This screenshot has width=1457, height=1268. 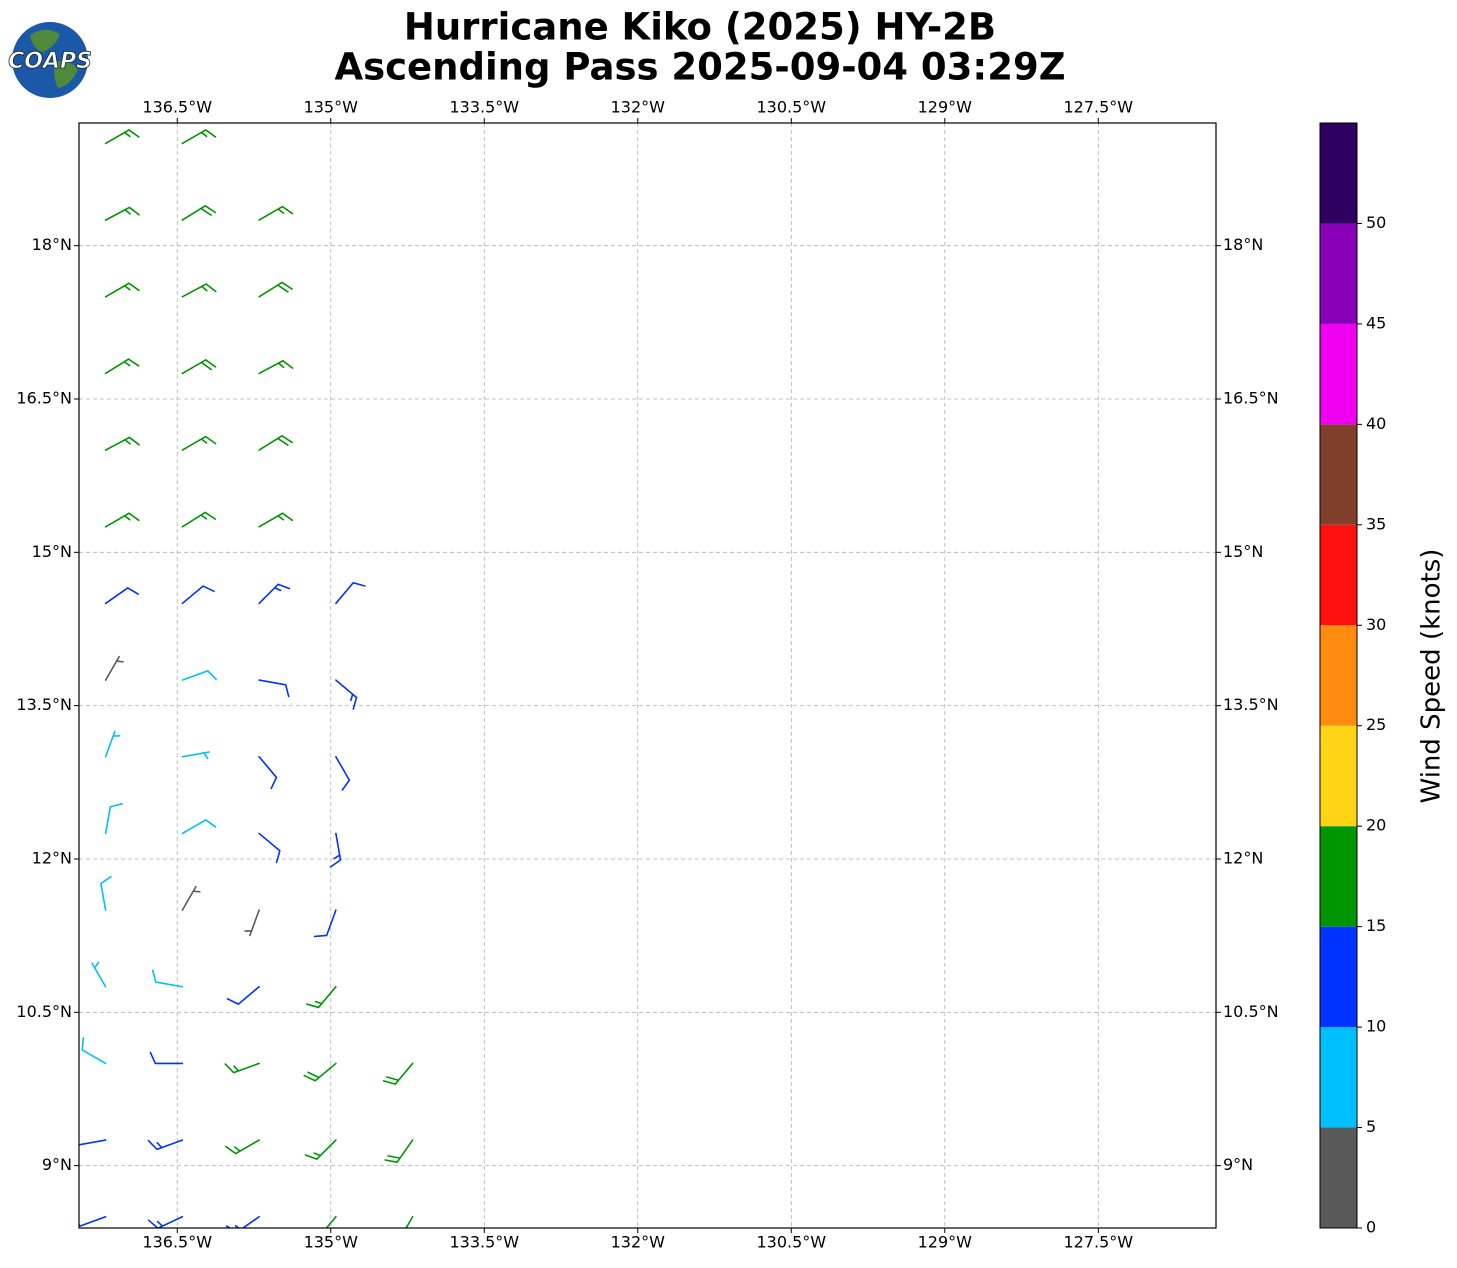 I want to click on colorbar-label: Wind Speed (knots), so click(x=1432, y=676).